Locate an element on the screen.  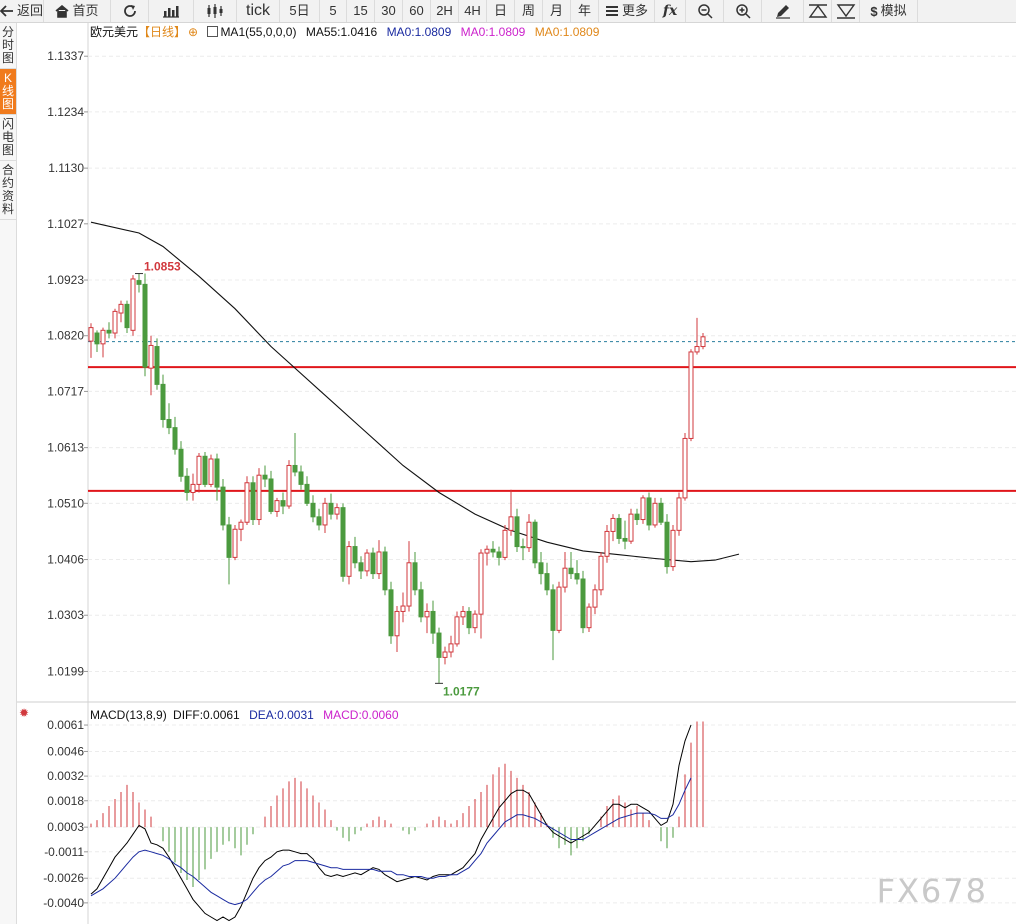
legend-period: 【日线】 is located at coordinates (162, 32).